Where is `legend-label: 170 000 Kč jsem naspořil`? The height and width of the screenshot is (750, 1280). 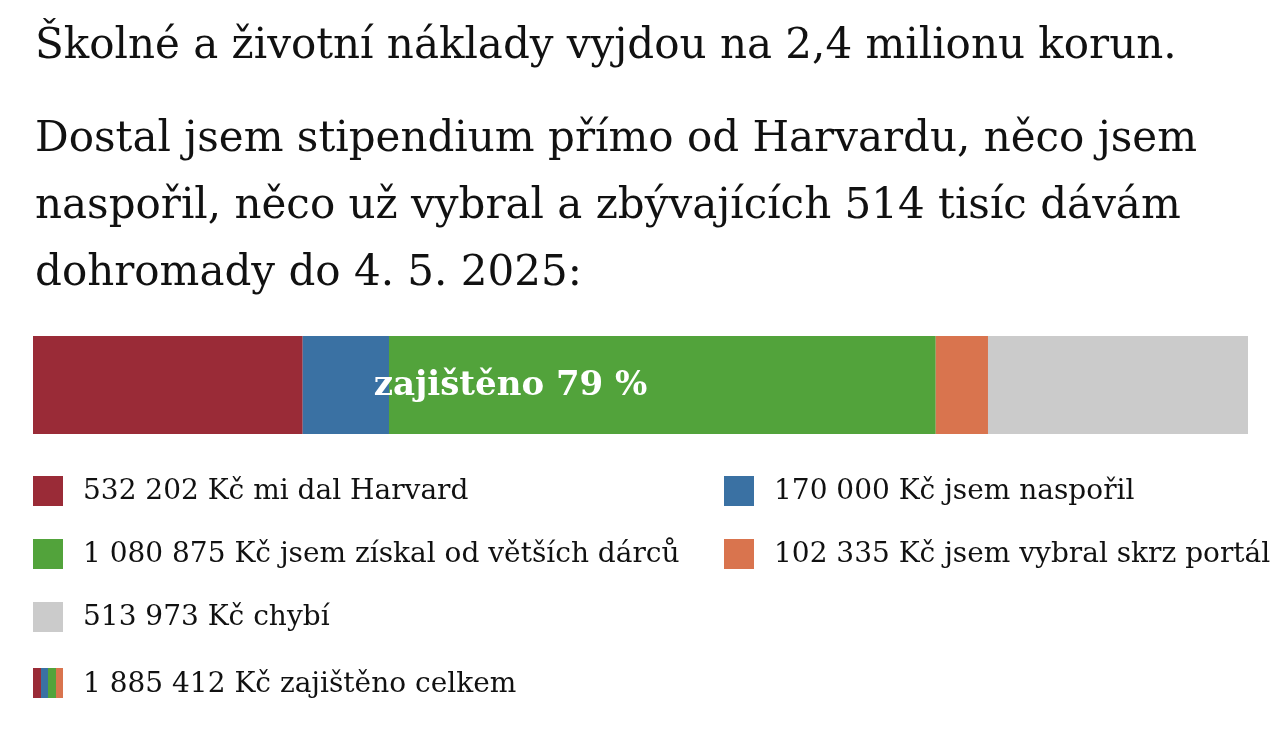 legend-label: 170 000 Kč jsem naspořil is located at coordinates (954, 489).